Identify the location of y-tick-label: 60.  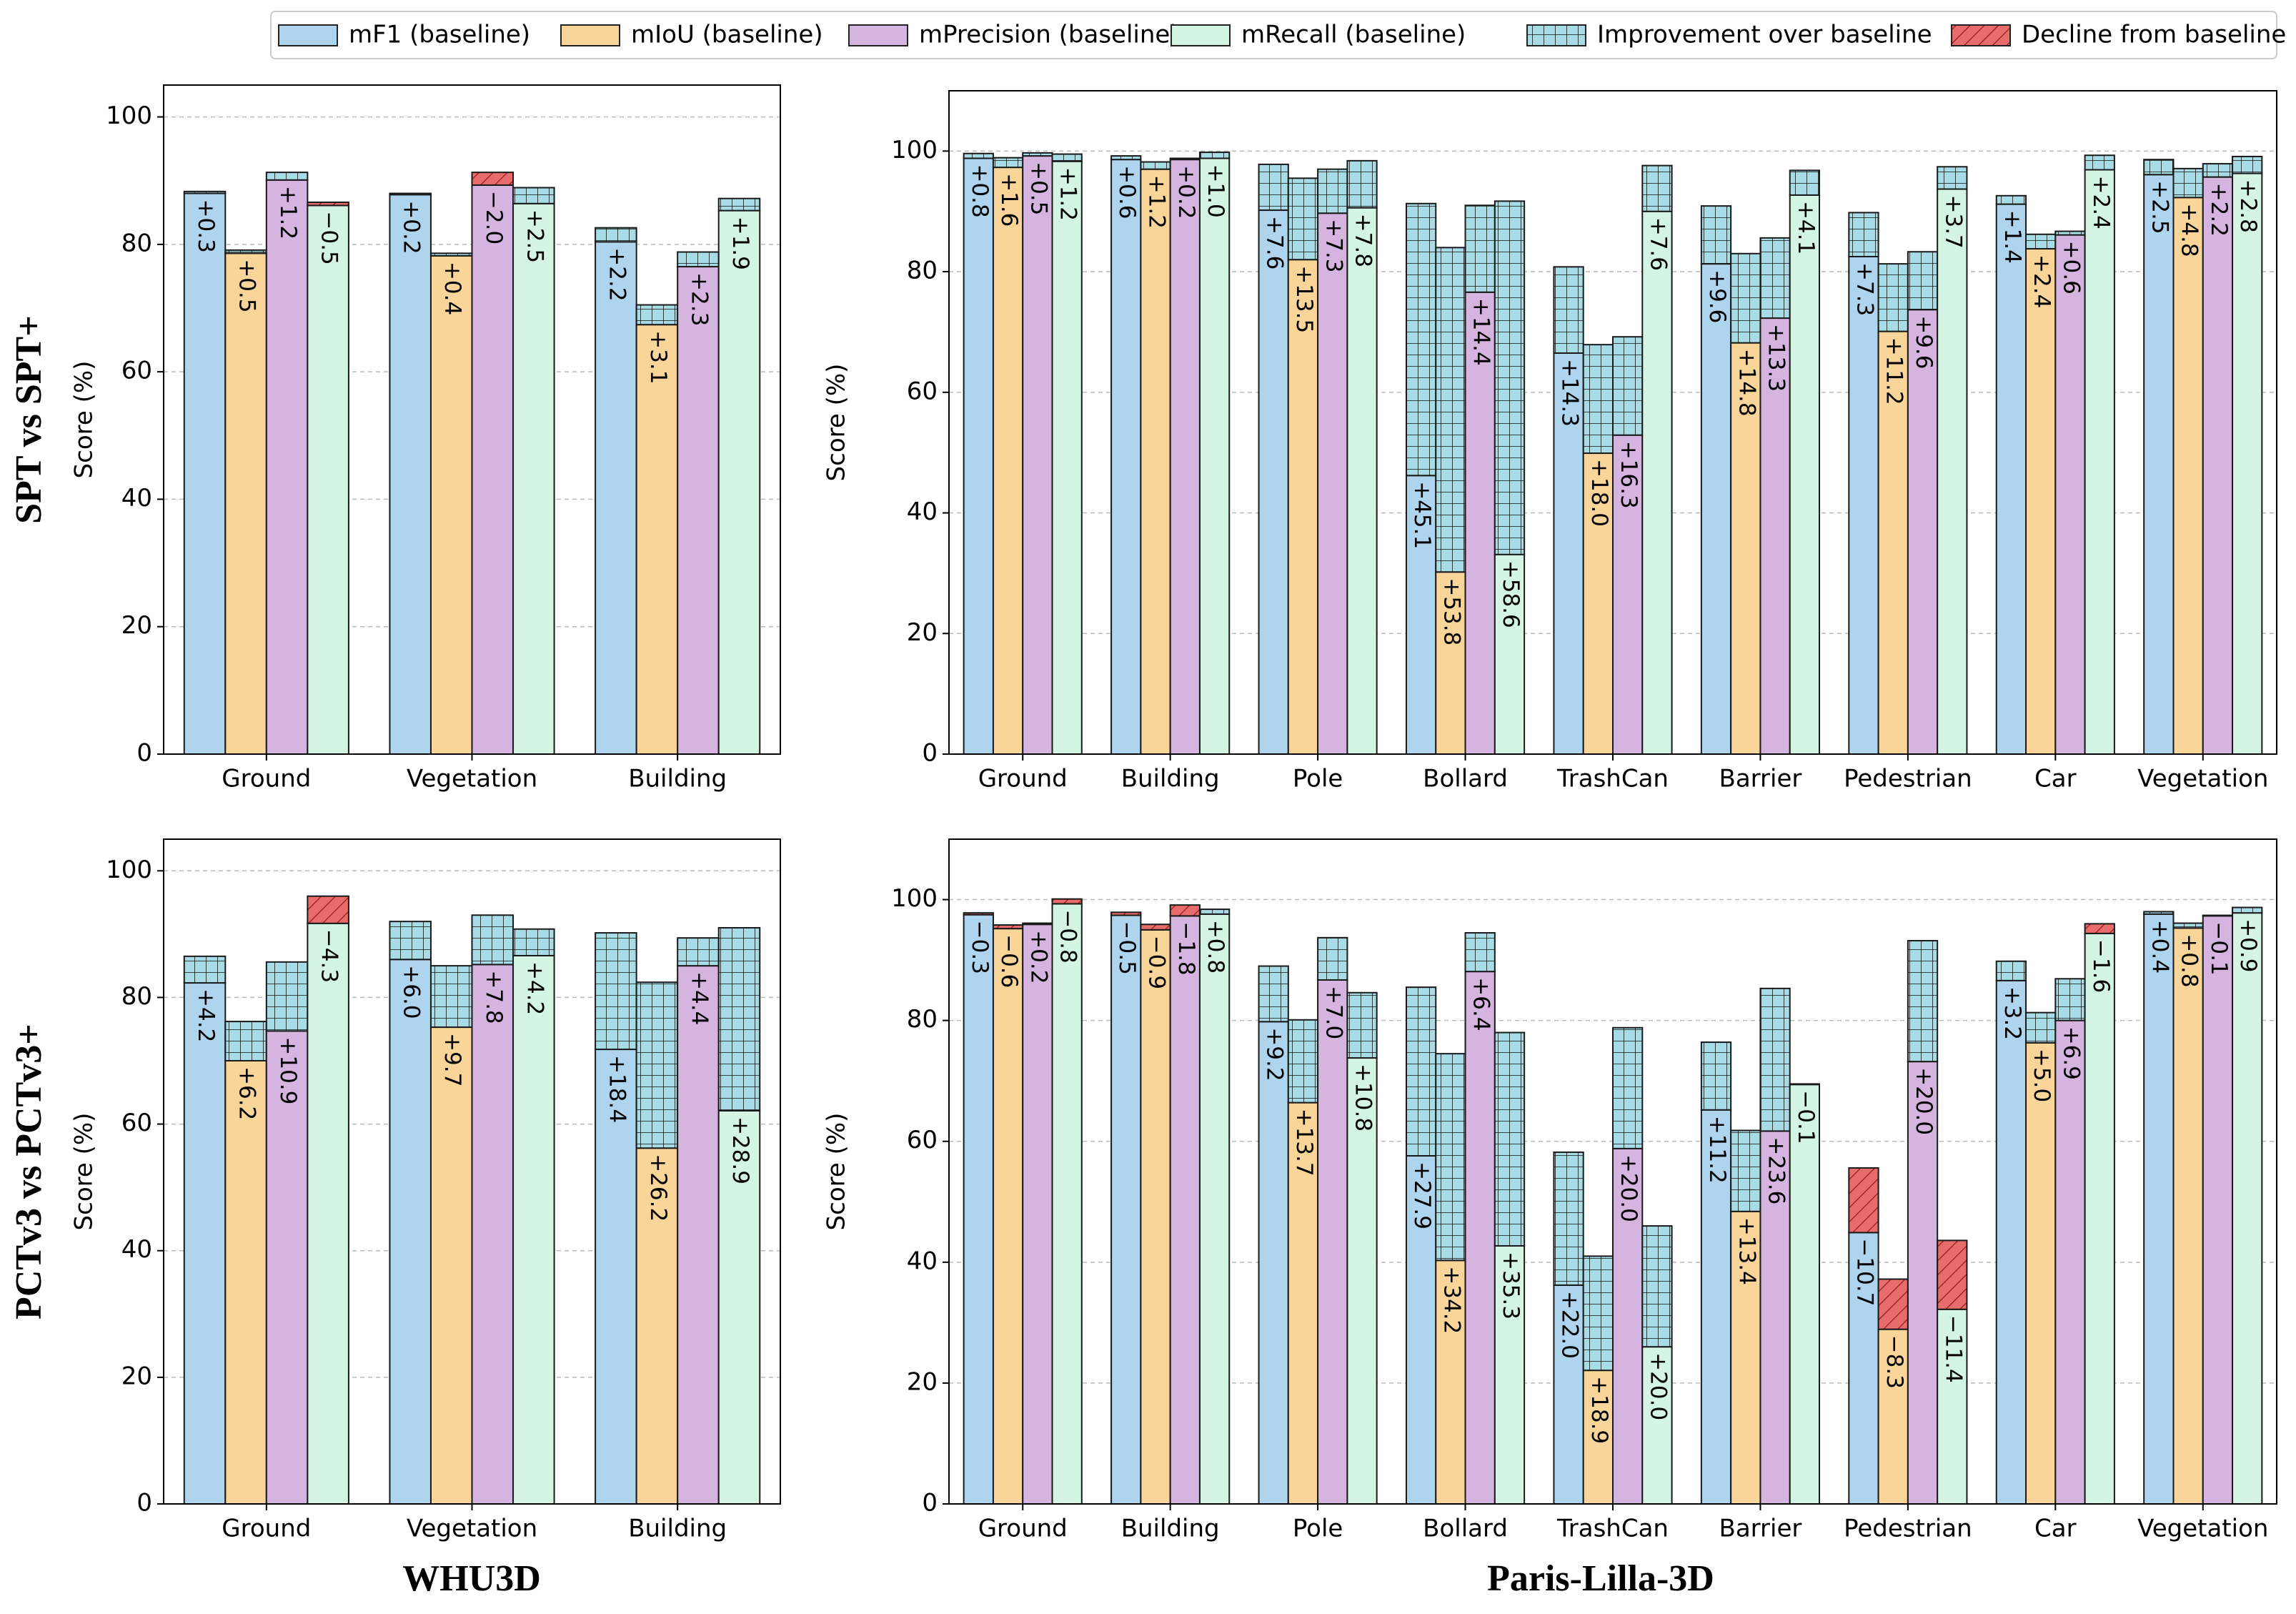
(137, 1123).